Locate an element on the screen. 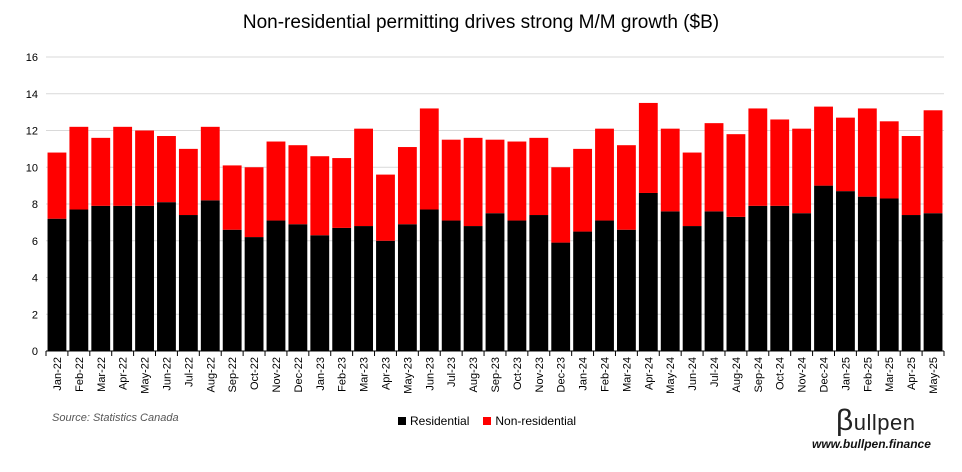 This screenshot has width=962, height=472. legend-item-non-residential: Non-residential is located at coordinates (529, 421).